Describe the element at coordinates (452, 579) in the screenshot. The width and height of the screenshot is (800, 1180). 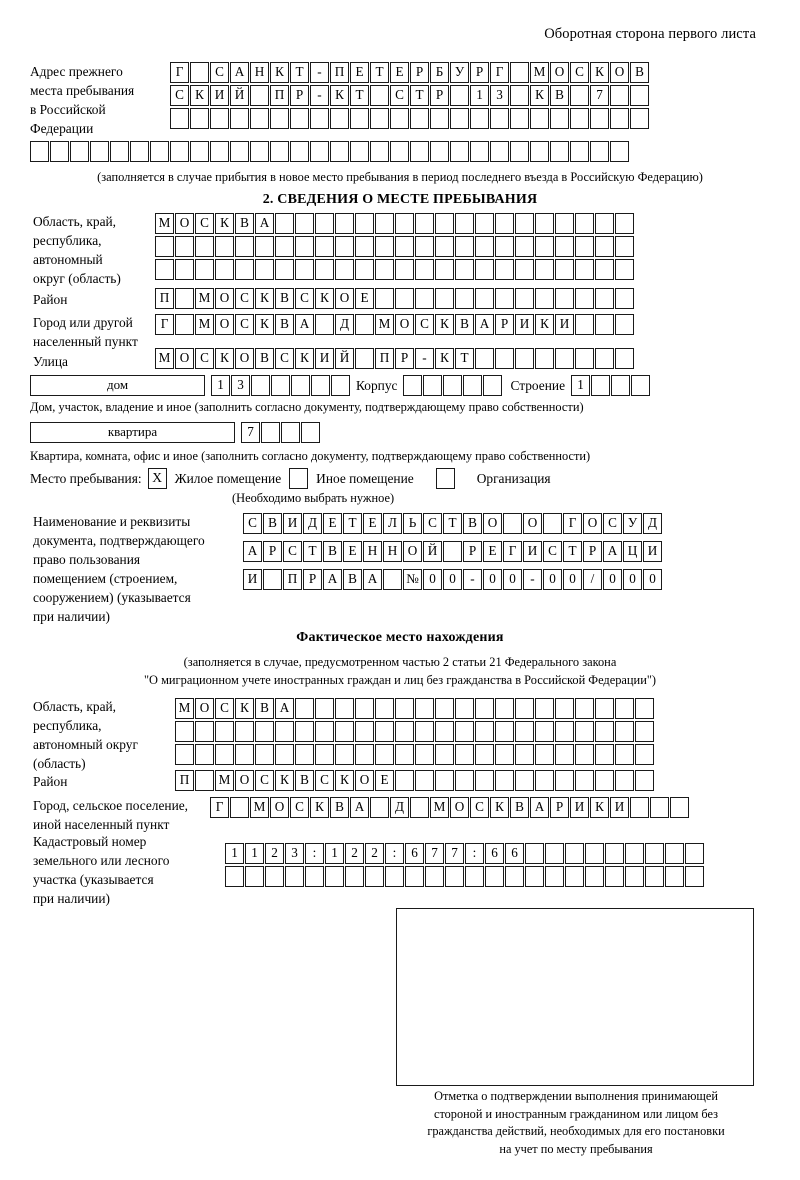
I see `doc-comb-row-3: И П Р А В А № 0 0-0 0-0 0/0 0 0` at that location.